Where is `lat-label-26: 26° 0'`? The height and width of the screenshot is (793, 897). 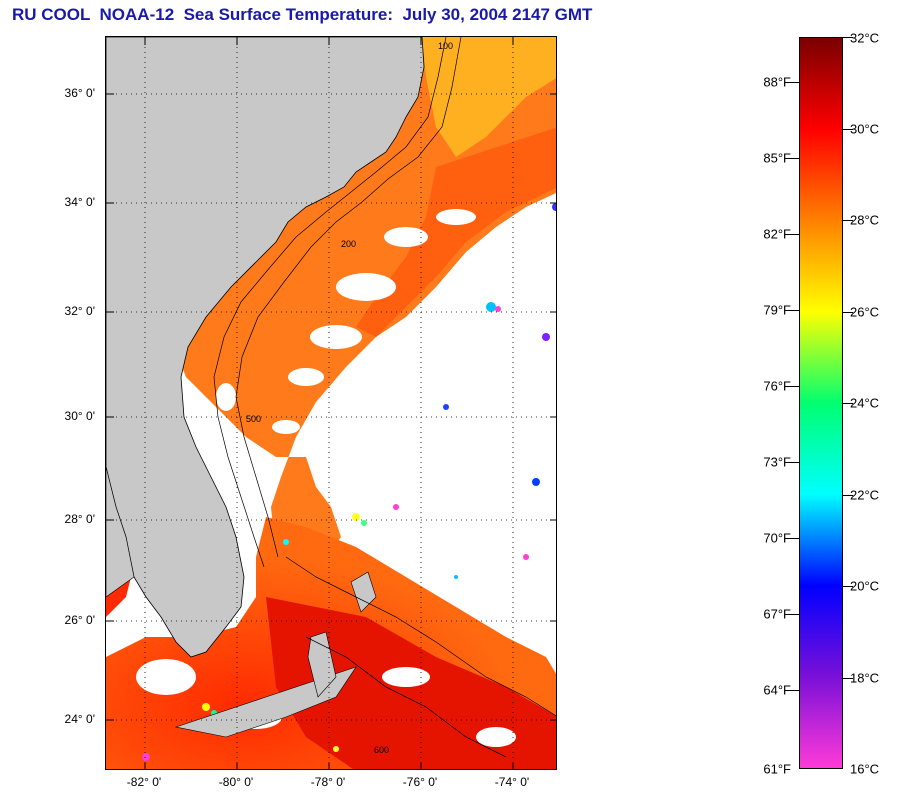 lat-label-26: 26° 0' is located at coordinates (79, 620).